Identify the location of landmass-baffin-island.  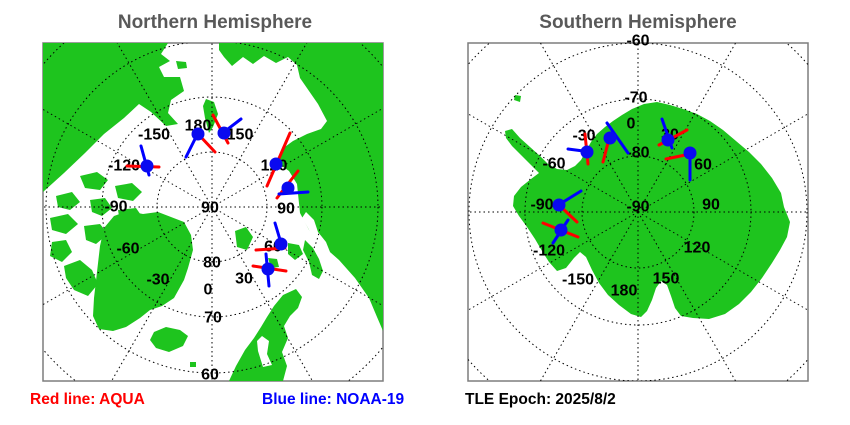
(81, 278).